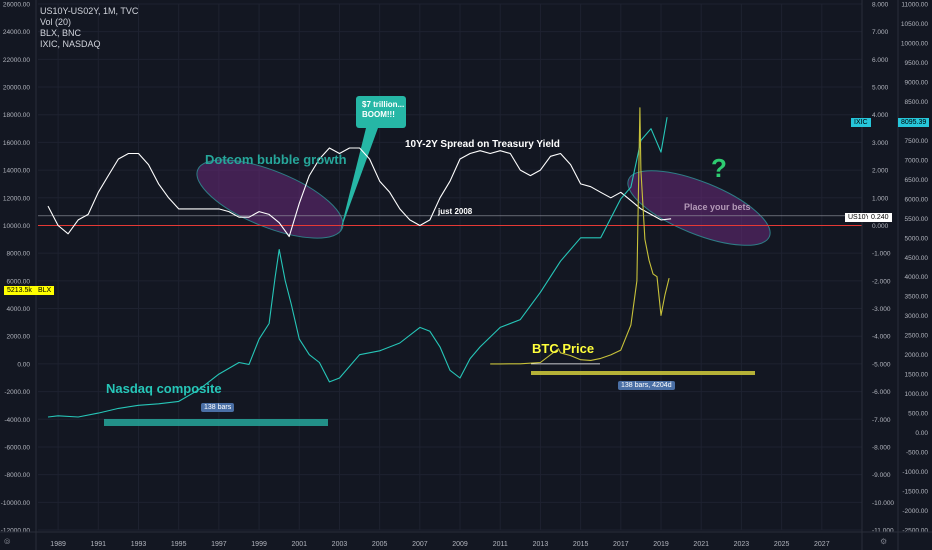 The height and width of the screenshot is (550, 932). I want to click on legend-btc: BLX, BNC, so click(61, 33).